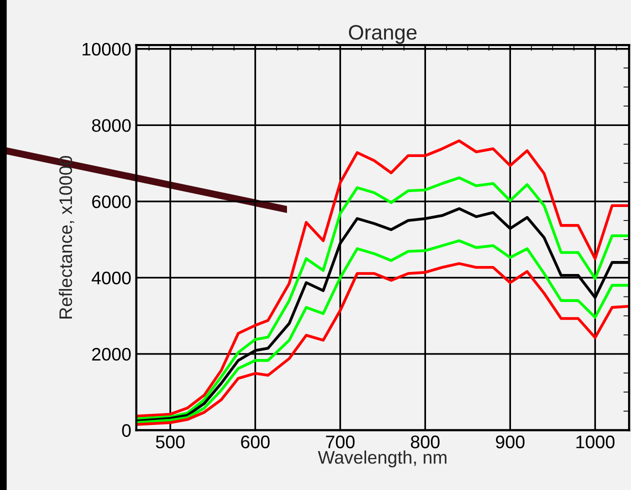  What do you see at coordinates (111, 201) in the screenshot?
I see `y-tick-label: 6000` at bounding box center [111, 201].